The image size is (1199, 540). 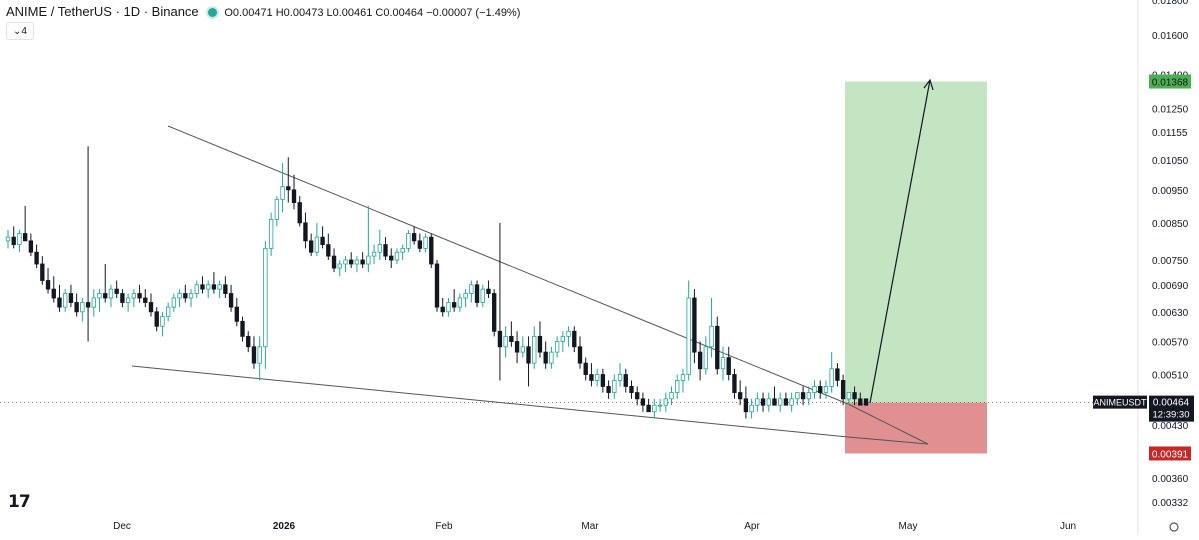 What do you see at coordinates (1170, 426) in the screenshot?
I see `y-tick-label: 0.00430` at bounding box center [1170, 426].